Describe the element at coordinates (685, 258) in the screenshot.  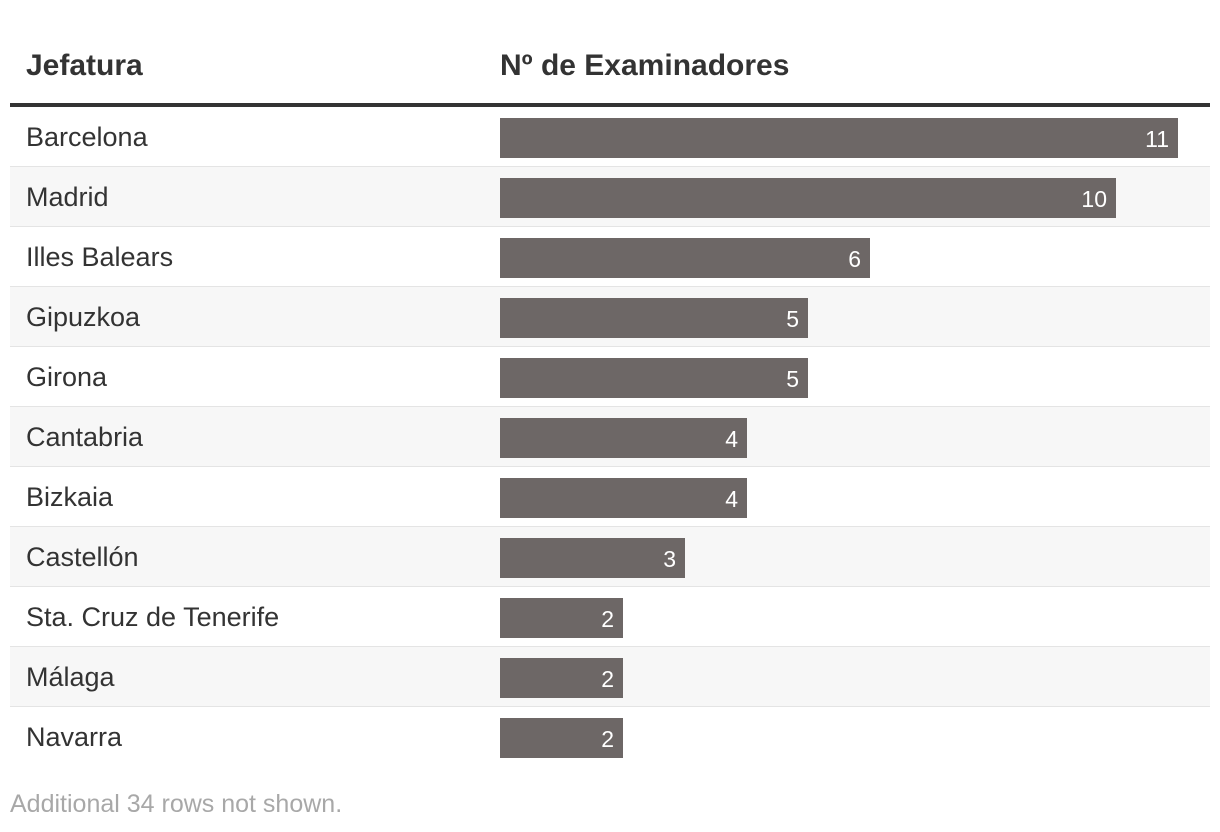
I see `bar: 6` at that location.